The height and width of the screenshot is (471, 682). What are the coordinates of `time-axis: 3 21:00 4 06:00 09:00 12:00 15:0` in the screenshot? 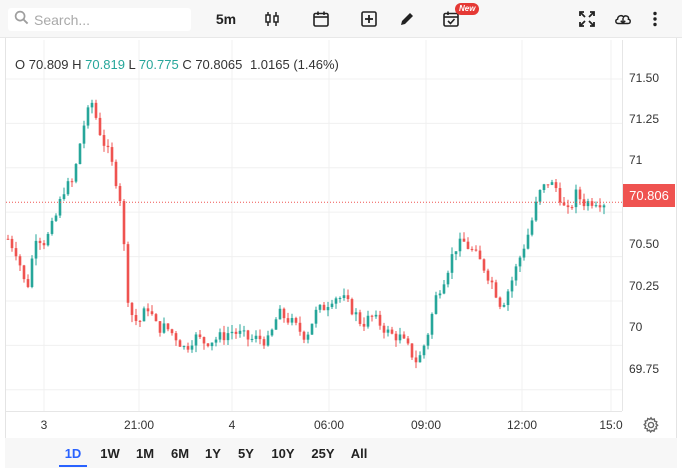 It's located at (314, 424).